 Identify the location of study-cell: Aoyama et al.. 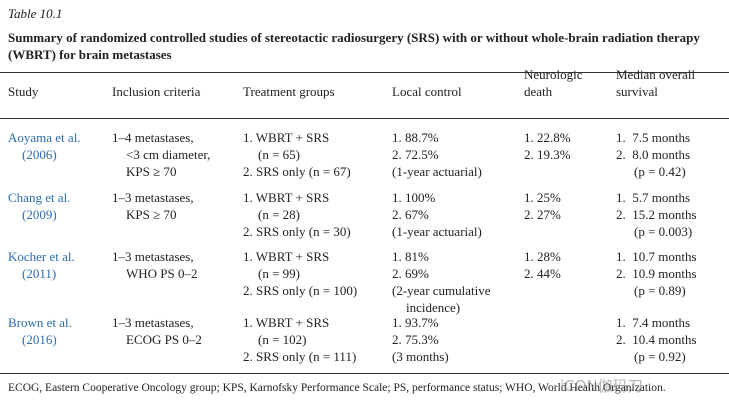
(44, 137).